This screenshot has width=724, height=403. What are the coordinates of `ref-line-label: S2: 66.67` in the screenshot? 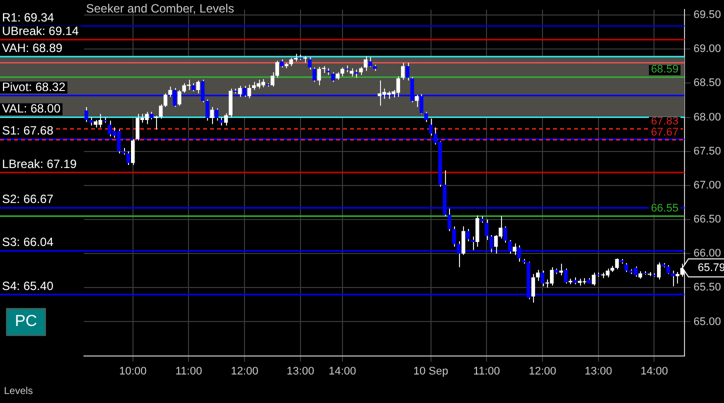 It's located at (28, 199).